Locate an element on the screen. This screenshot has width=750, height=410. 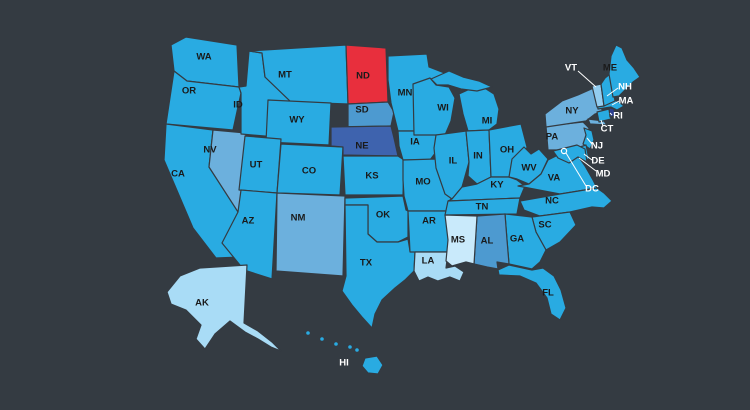
leader-line-de is located at coordinates (588, 157).